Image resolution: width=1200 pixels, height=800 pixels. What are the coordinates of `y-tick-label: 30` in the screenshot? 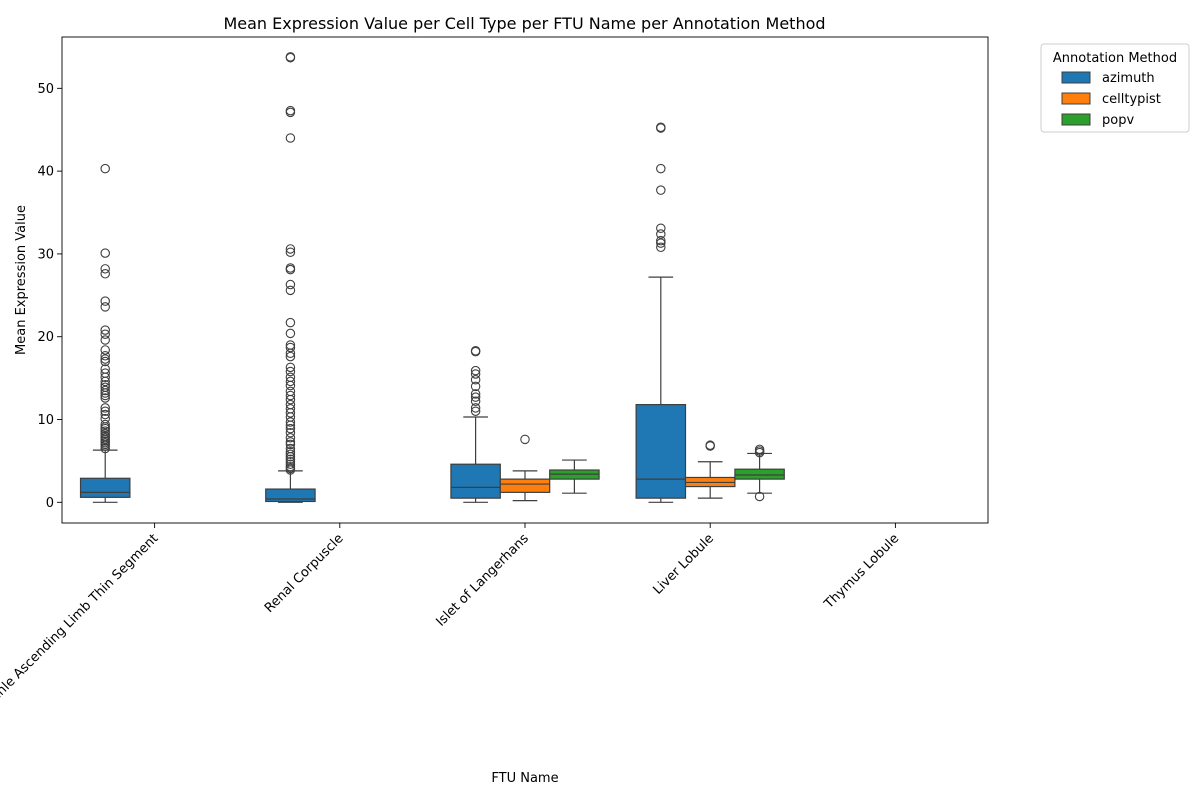 It's located at (45, 254).